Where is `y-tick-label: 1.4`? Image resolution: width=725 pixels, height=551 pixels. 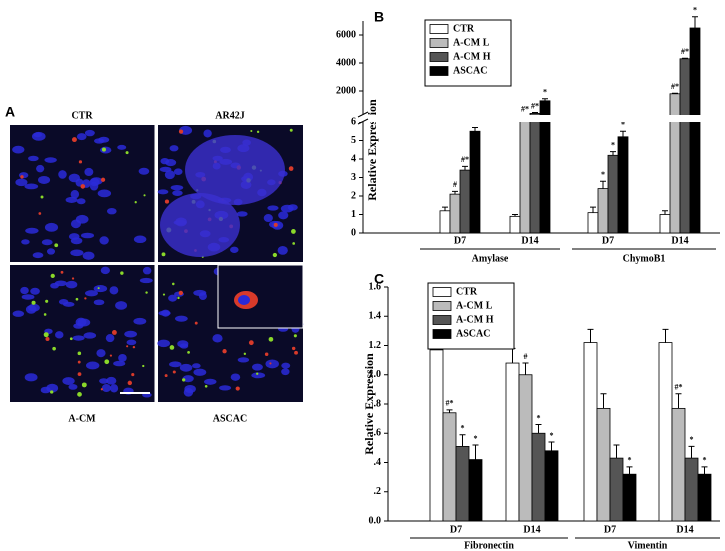
y-tick-label: 1.4 is located at coordinates (375, 316).